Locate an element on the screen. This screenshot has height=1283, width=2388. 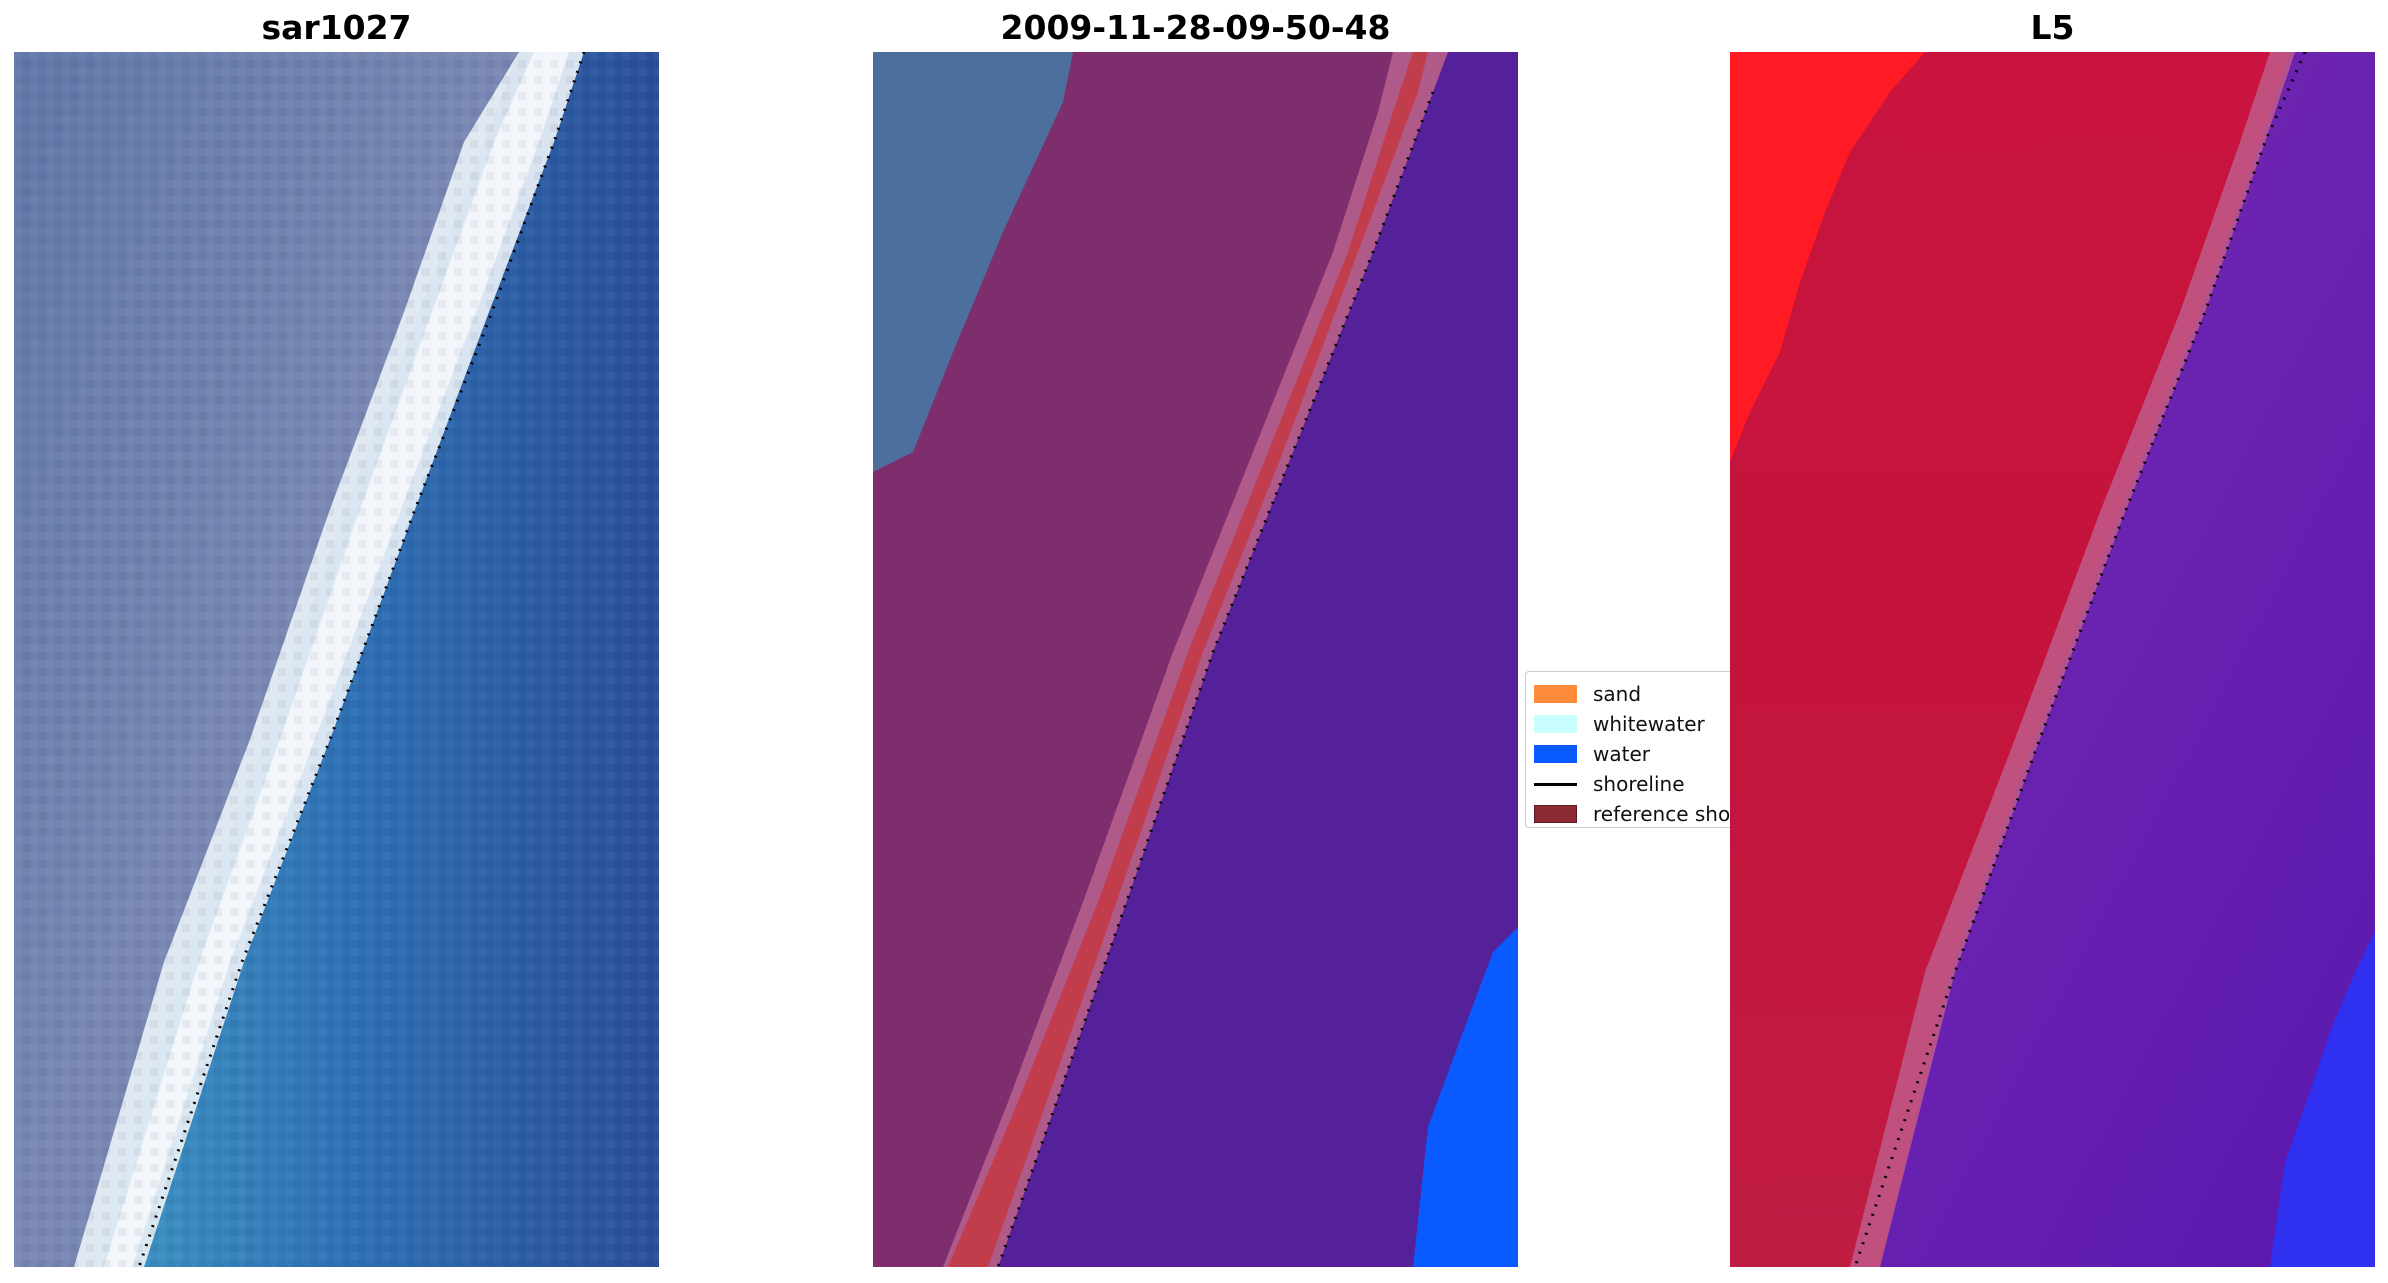
panel-title-2: 2009-11-28-09-50-48 is located at coordinates (1195, 27).